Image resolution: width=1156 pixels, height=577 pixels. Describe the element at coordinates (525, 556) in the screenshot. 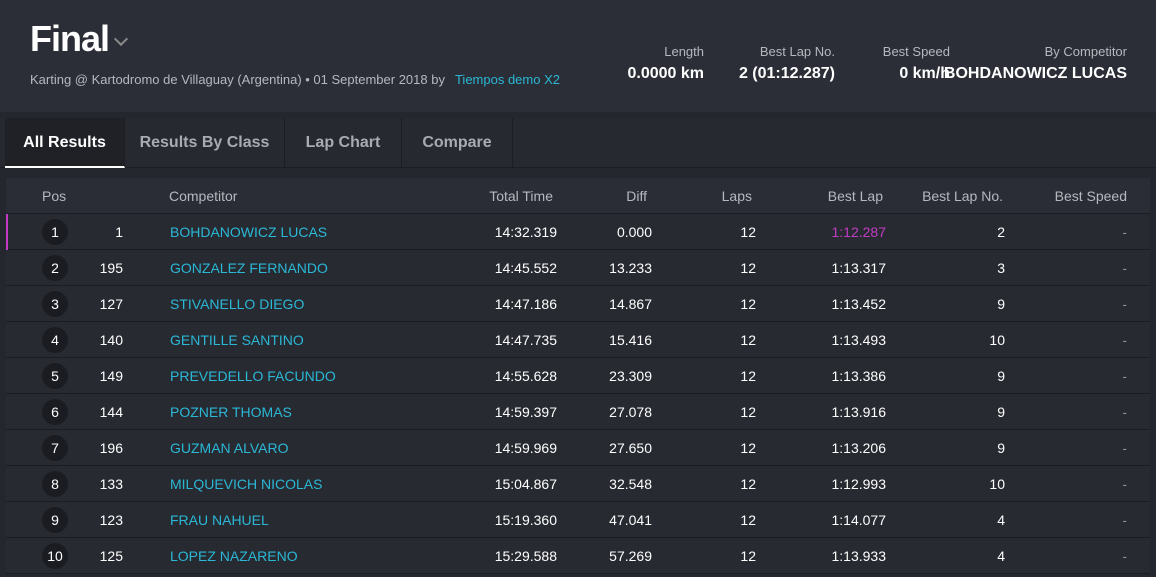

I see `cell: 15:29.588` at that location.